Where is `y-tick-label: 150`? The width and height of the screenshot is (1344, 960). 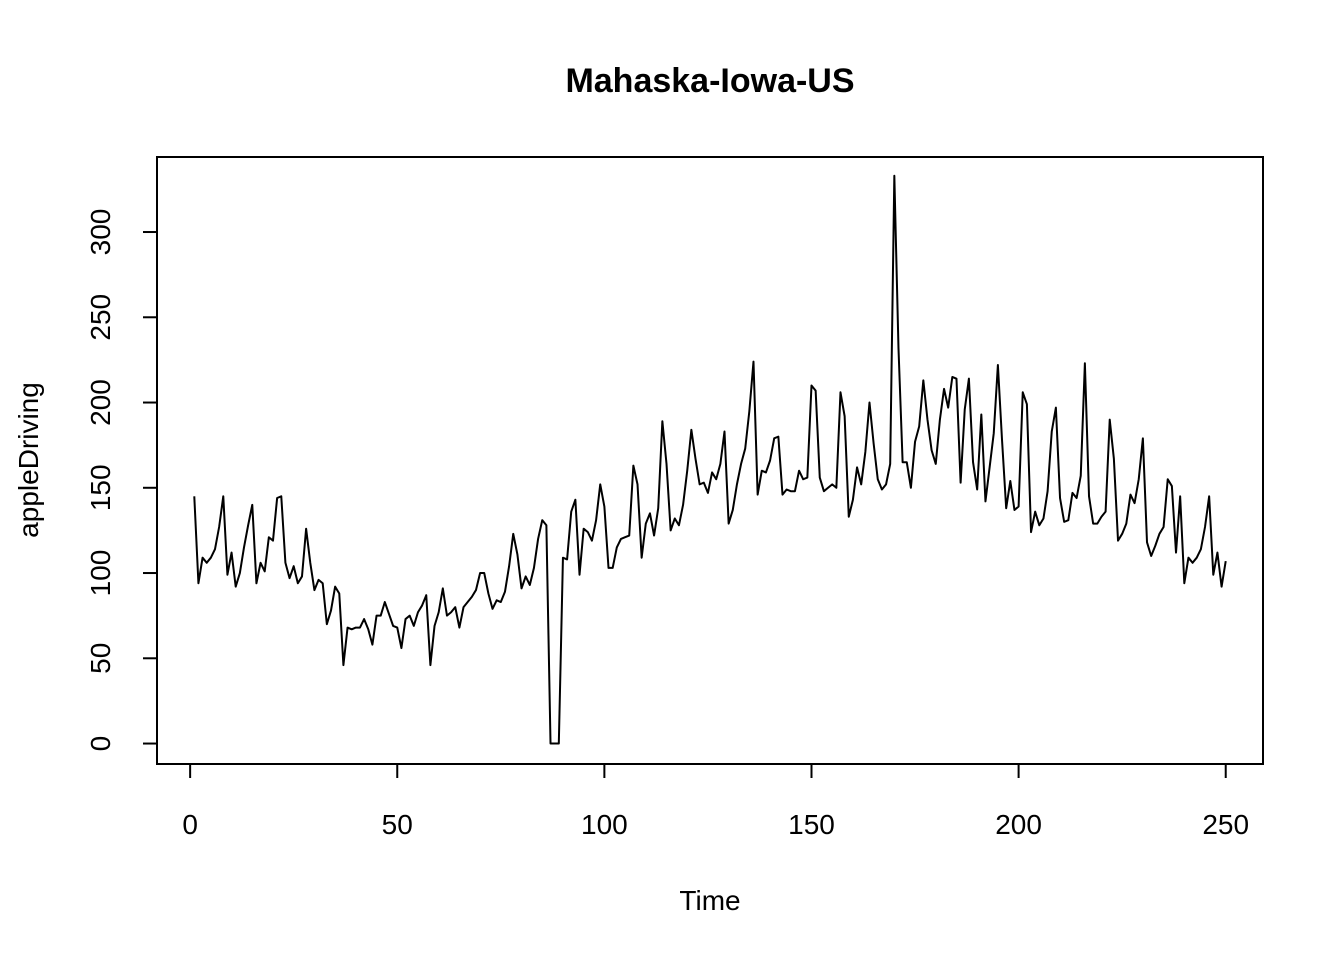 y-tick-label: 150 is located at coordinates (100, 487).